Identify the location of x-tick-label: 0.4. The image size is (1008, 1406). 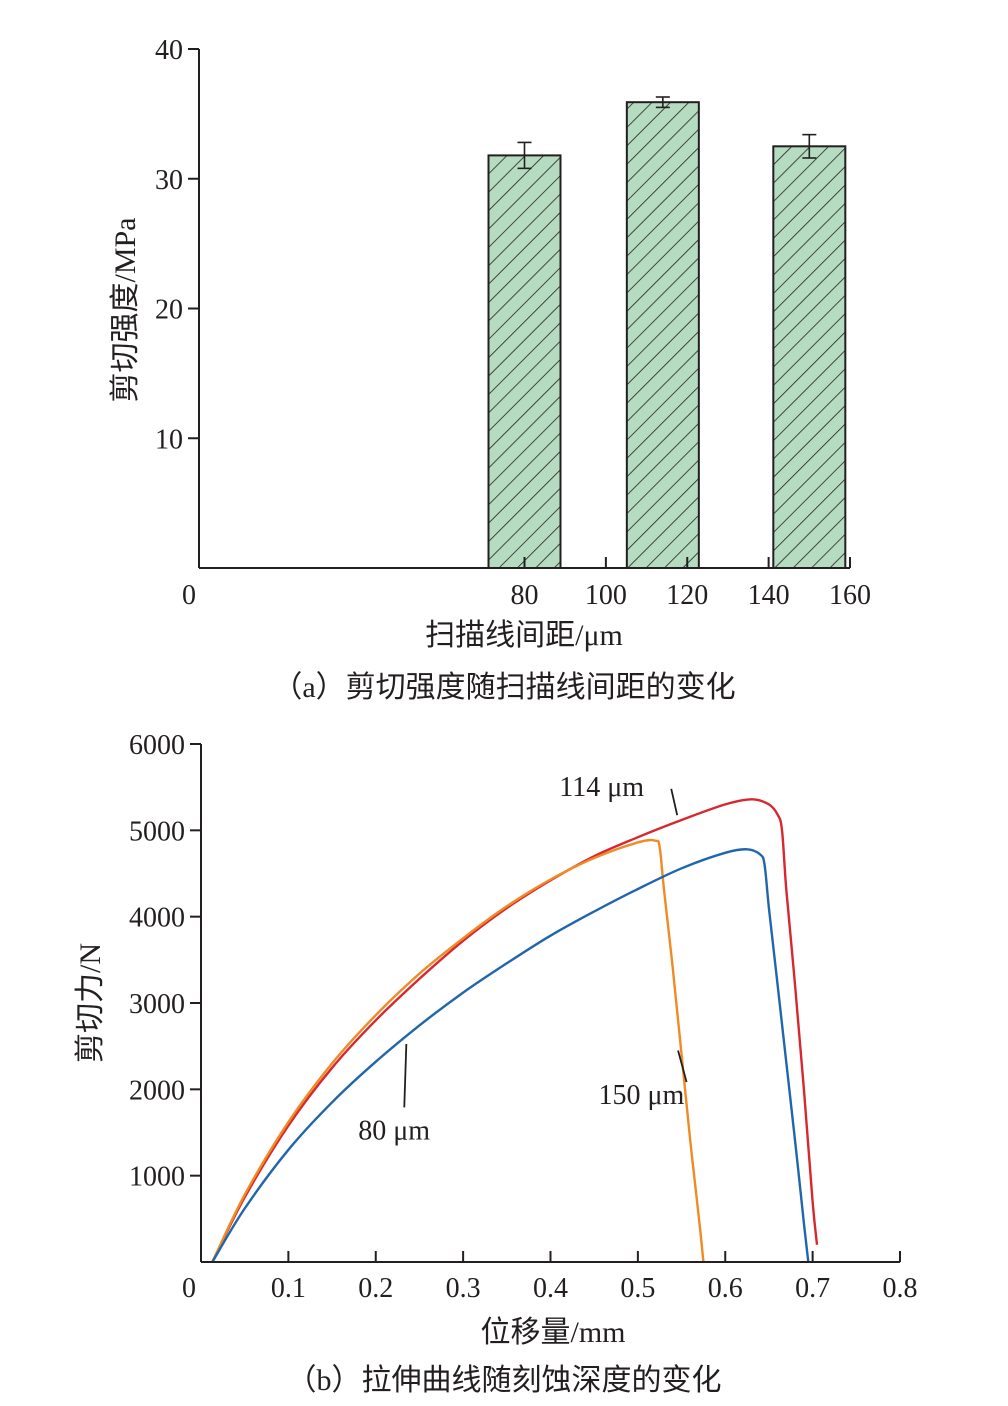
(550, 1288).